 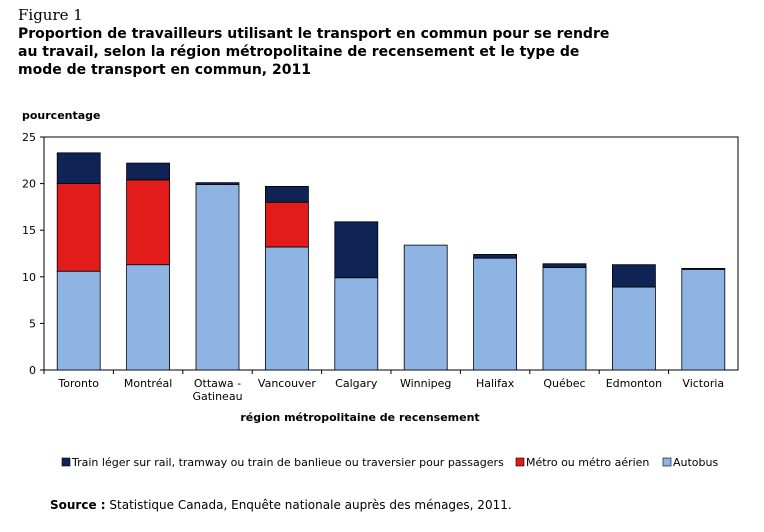 I want to click on x-tick-label: Victoria, so click(x=703, y=383).